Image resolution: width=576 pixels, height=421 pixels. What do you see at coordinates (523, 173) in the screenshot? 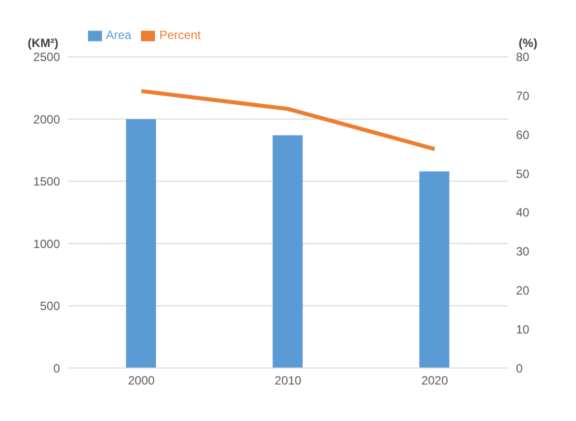
I see `y2-tick-label: 50` at bounding box center [523, 173].